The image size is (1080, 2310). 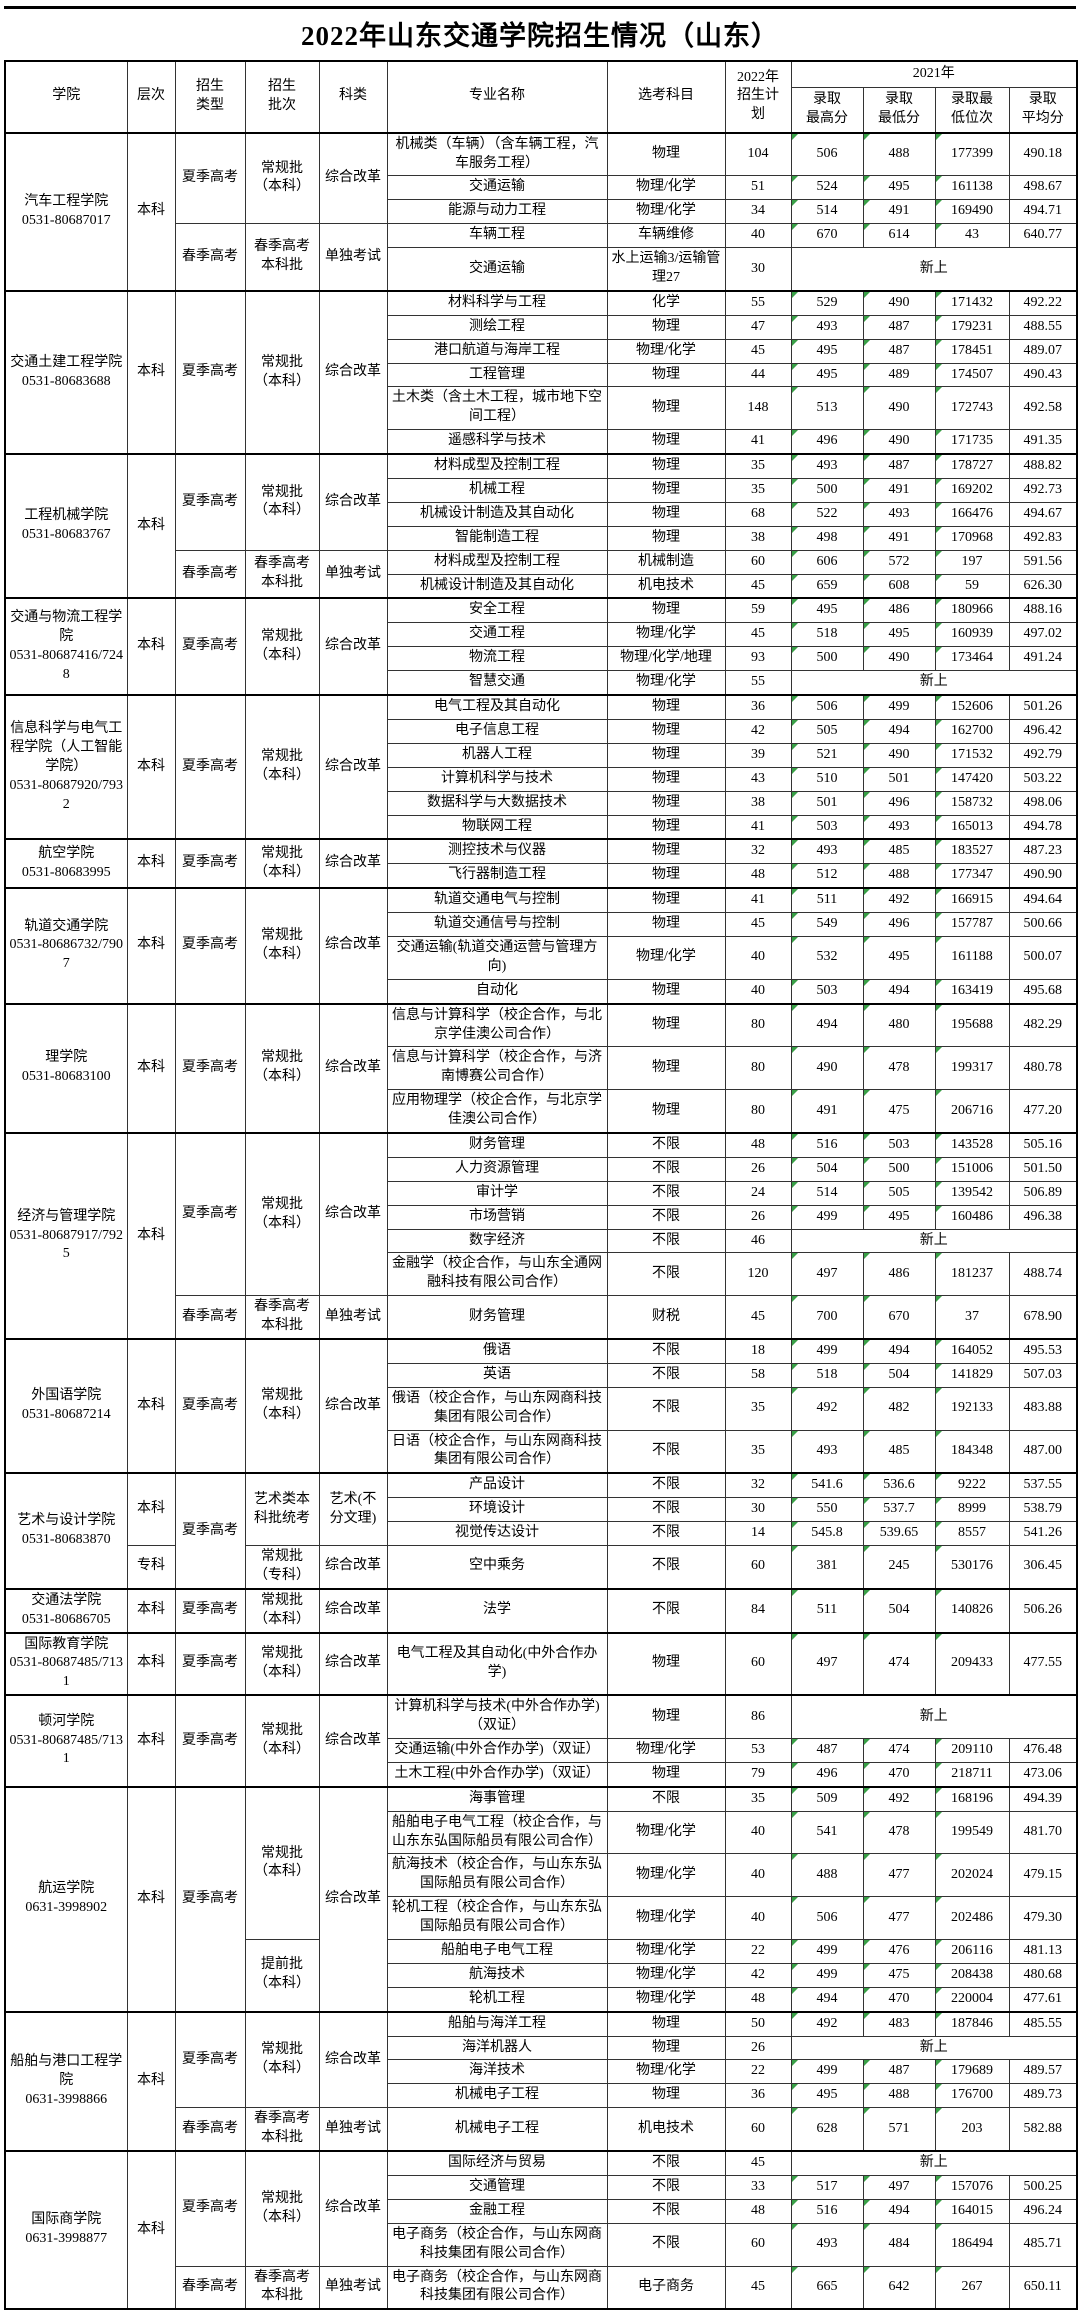 I want to click on cell-min-rank: 158732, so click(x=972, y=803).